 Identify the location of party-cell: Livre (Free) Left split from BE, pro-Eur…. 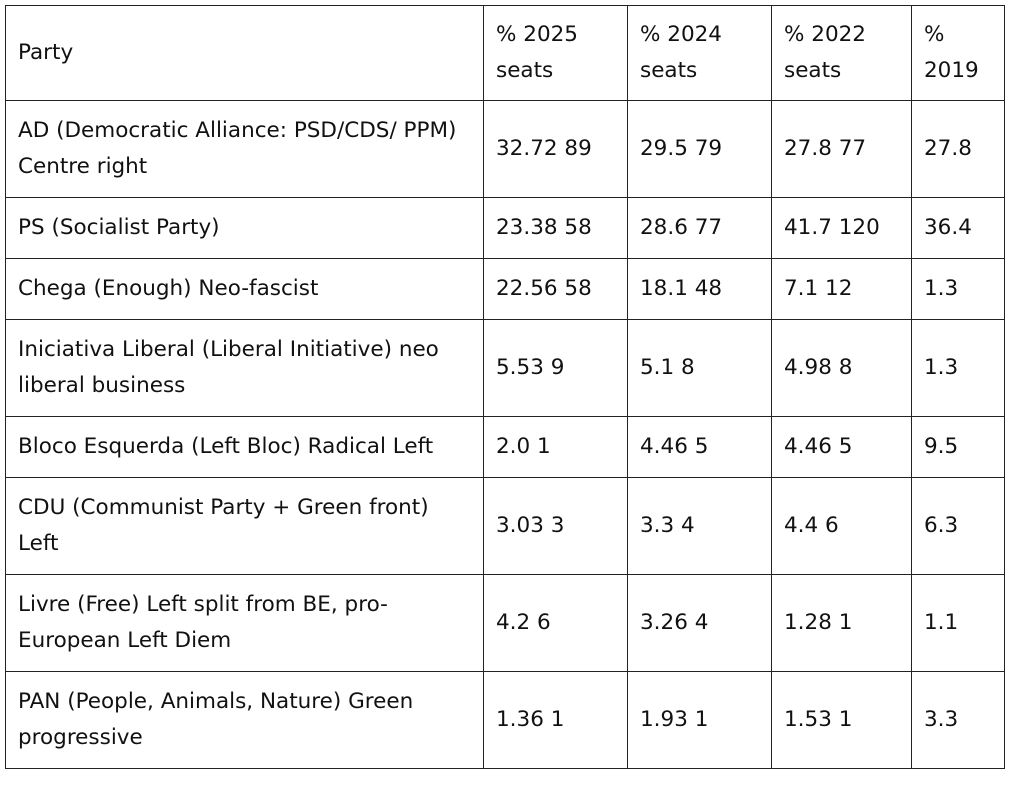
(244, 623).